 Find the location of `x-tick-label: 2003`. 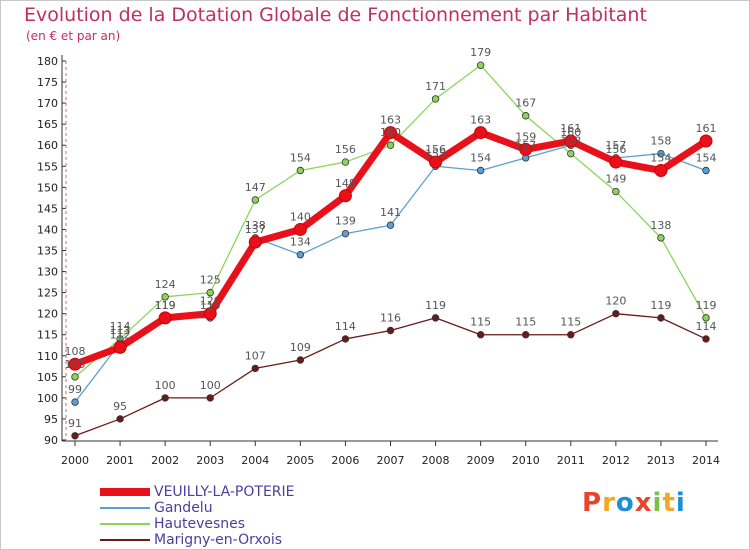

x-tick-label: 2003 is located at coordinates (210, 460).